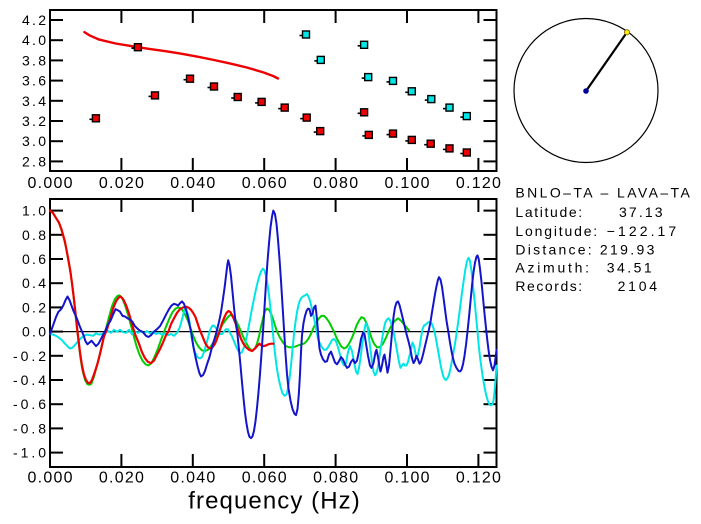 The height and width of the screenshot is (524, 701). I want to click on svg-text: 0.2, so click(34, 307).